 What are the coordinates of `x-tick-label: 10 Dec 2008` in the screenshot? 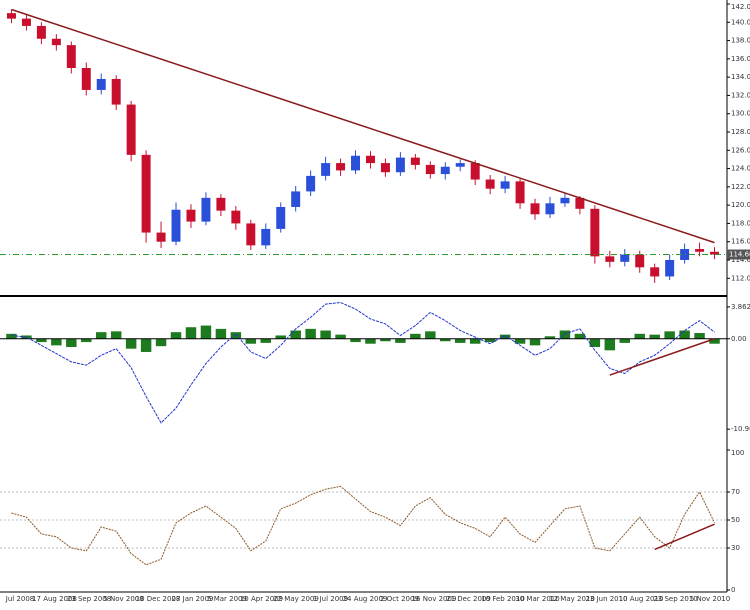 It's located at (158, 599).